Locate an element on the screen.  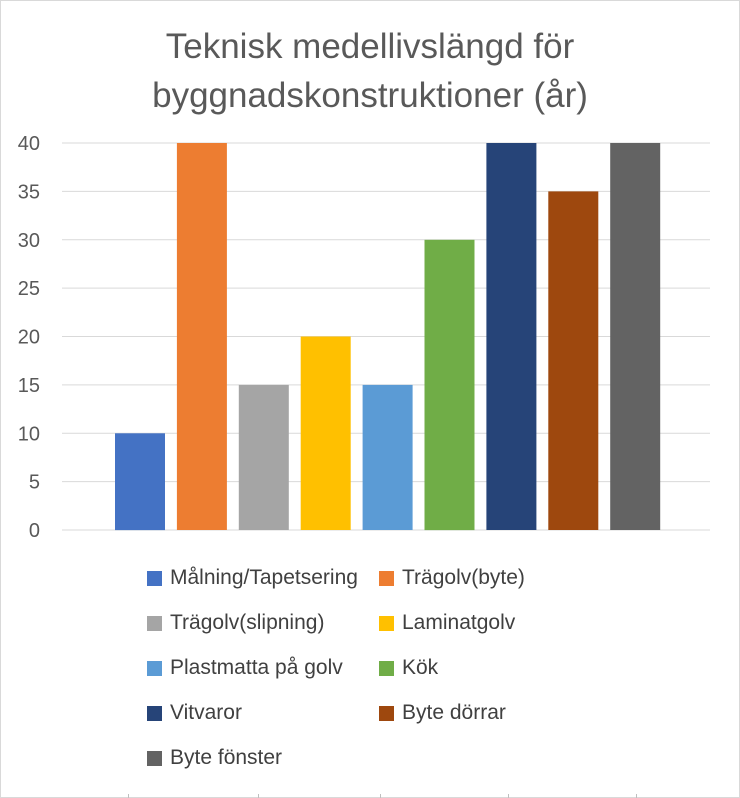
y-tick-label: 20 is located at coordinates (29, 338).